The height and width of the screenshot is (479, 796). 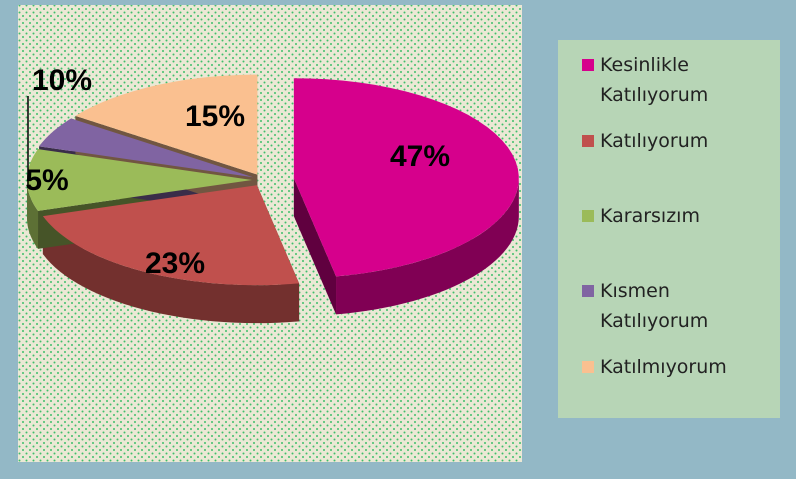 What do you see at coordinates (215, 116) in the screenshot?
I see `data-label: 15%` at bounding box center [215, 116].